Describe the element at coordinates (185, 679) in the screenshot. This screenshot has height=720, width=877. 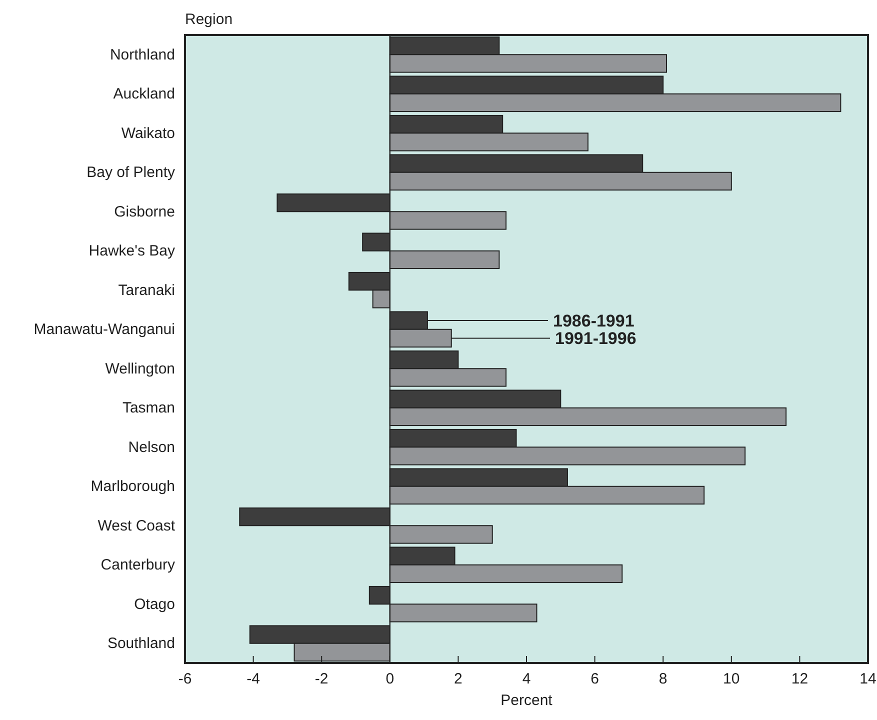
I see `x-tick-label: -6` at that location.